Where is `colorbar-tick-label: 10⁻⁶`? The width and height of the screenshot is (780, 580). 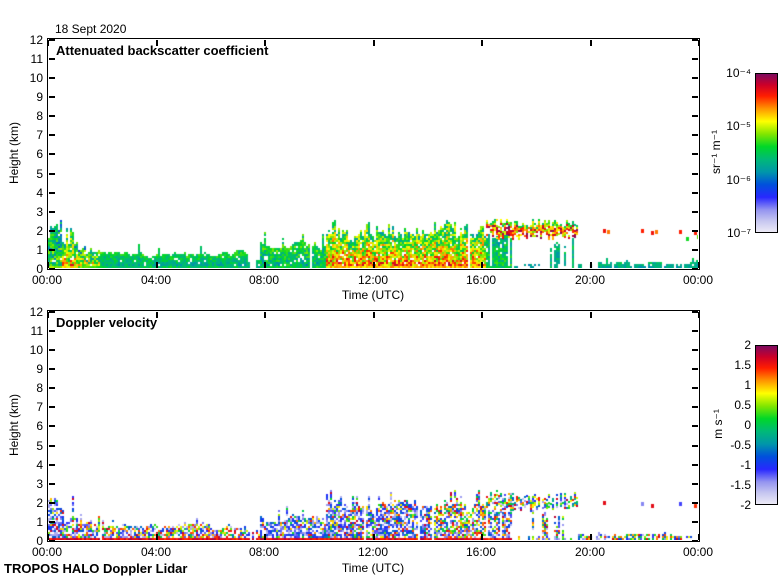
colorbar-tick-label: 10⁻⁶ is located at coordinates (738, 180).